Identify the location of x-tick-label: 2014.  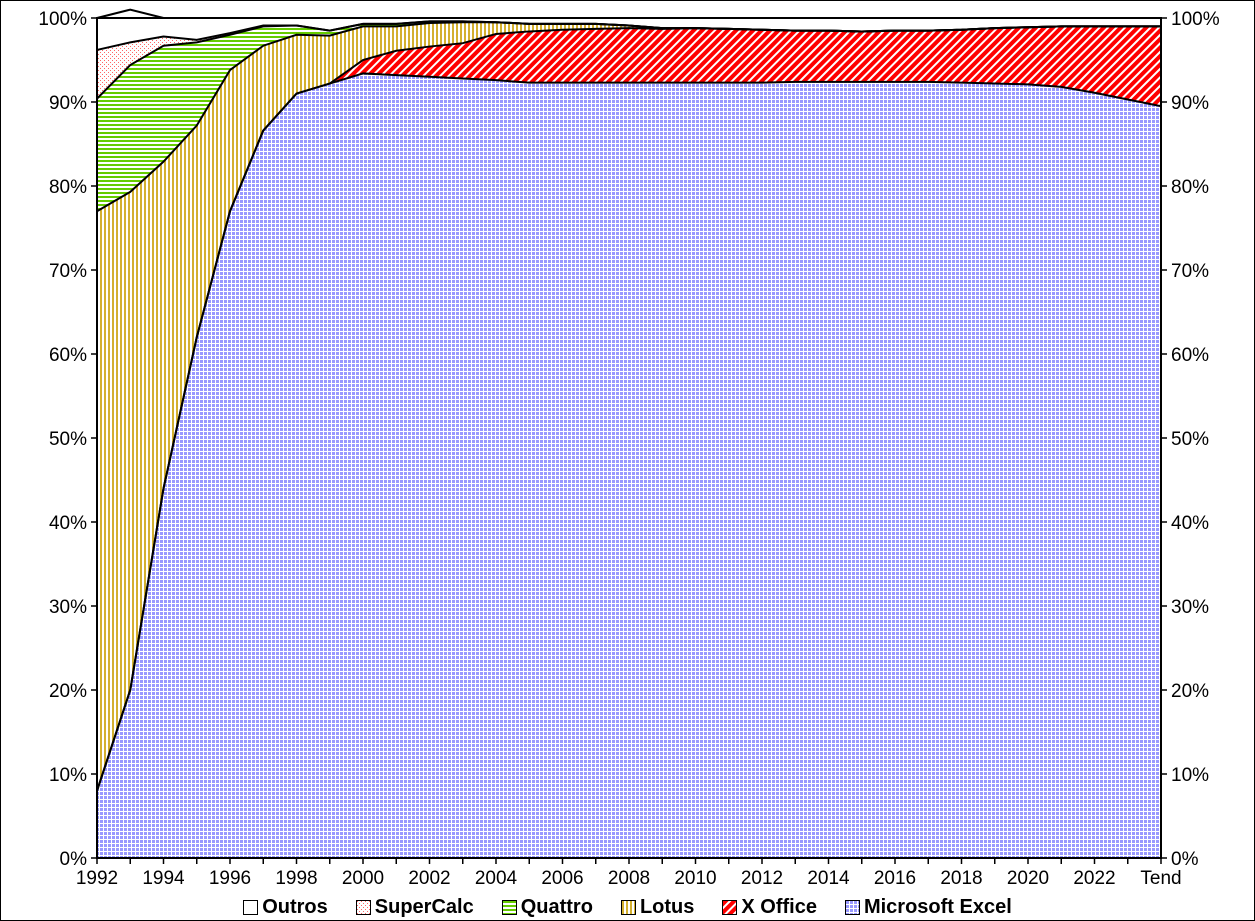
(828, 878).